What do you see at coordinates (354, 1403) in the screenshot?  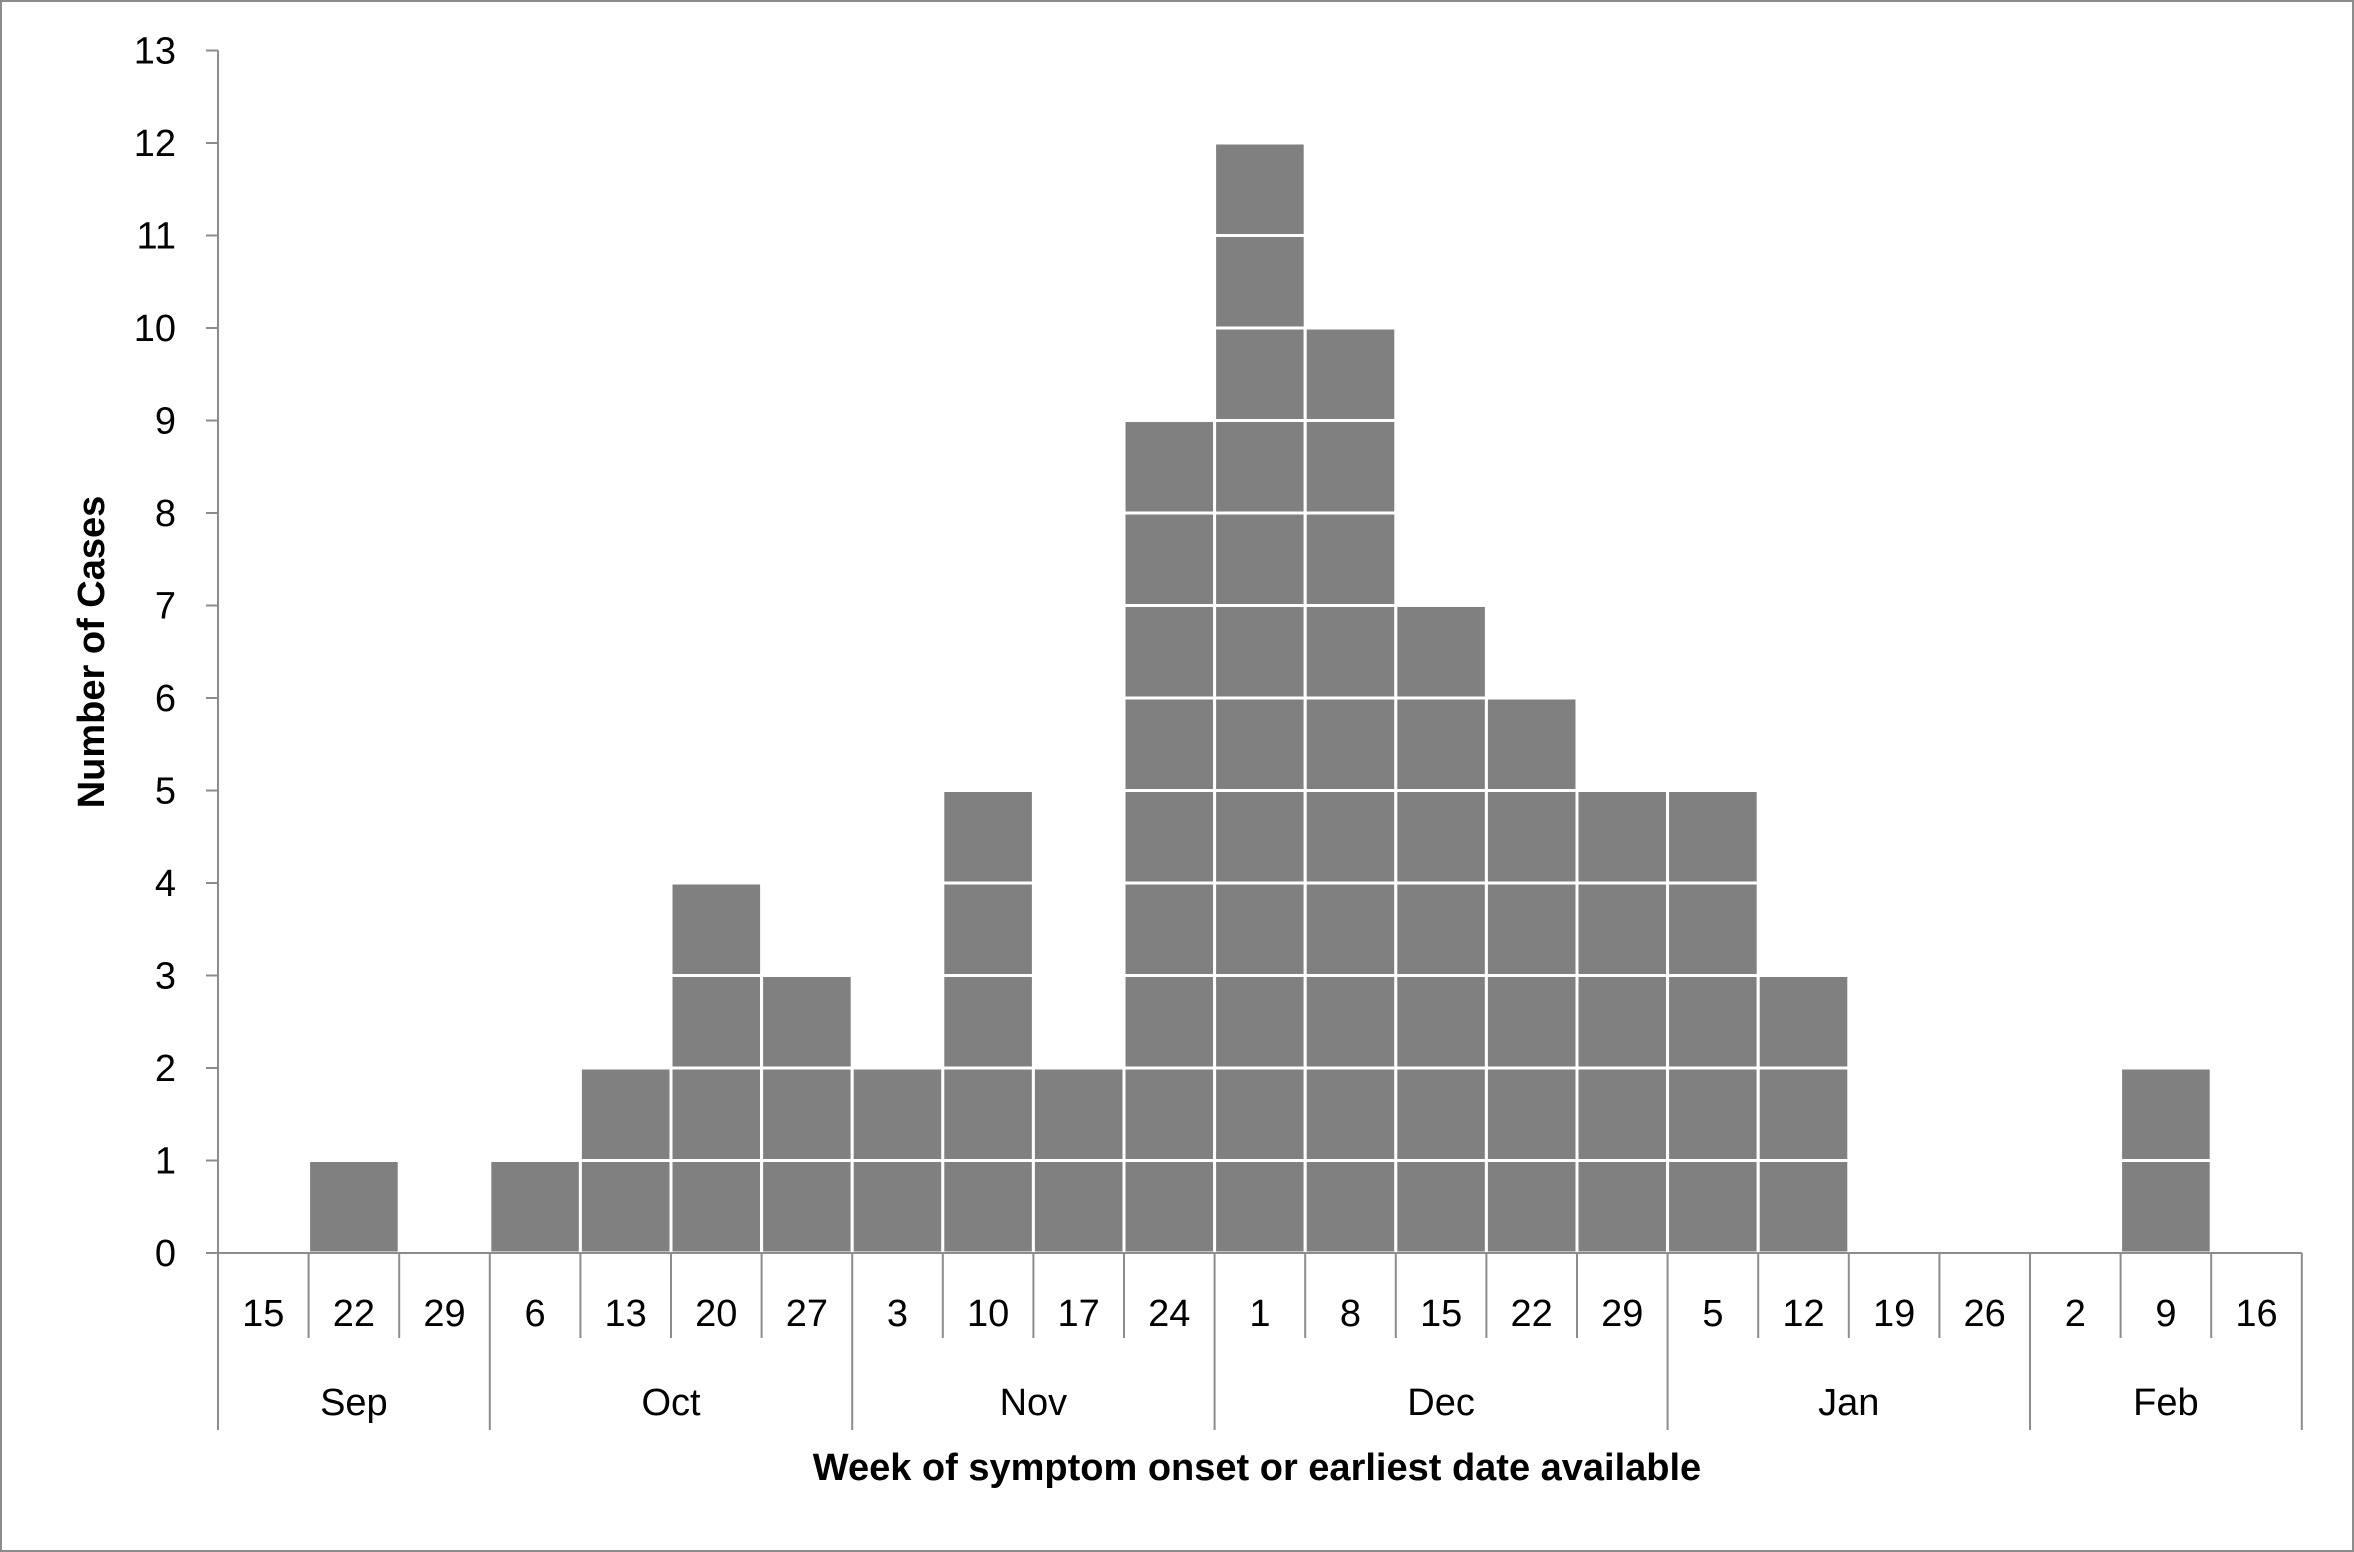 I see `x-month-label: Sep` at bounding box center [354, 1403].